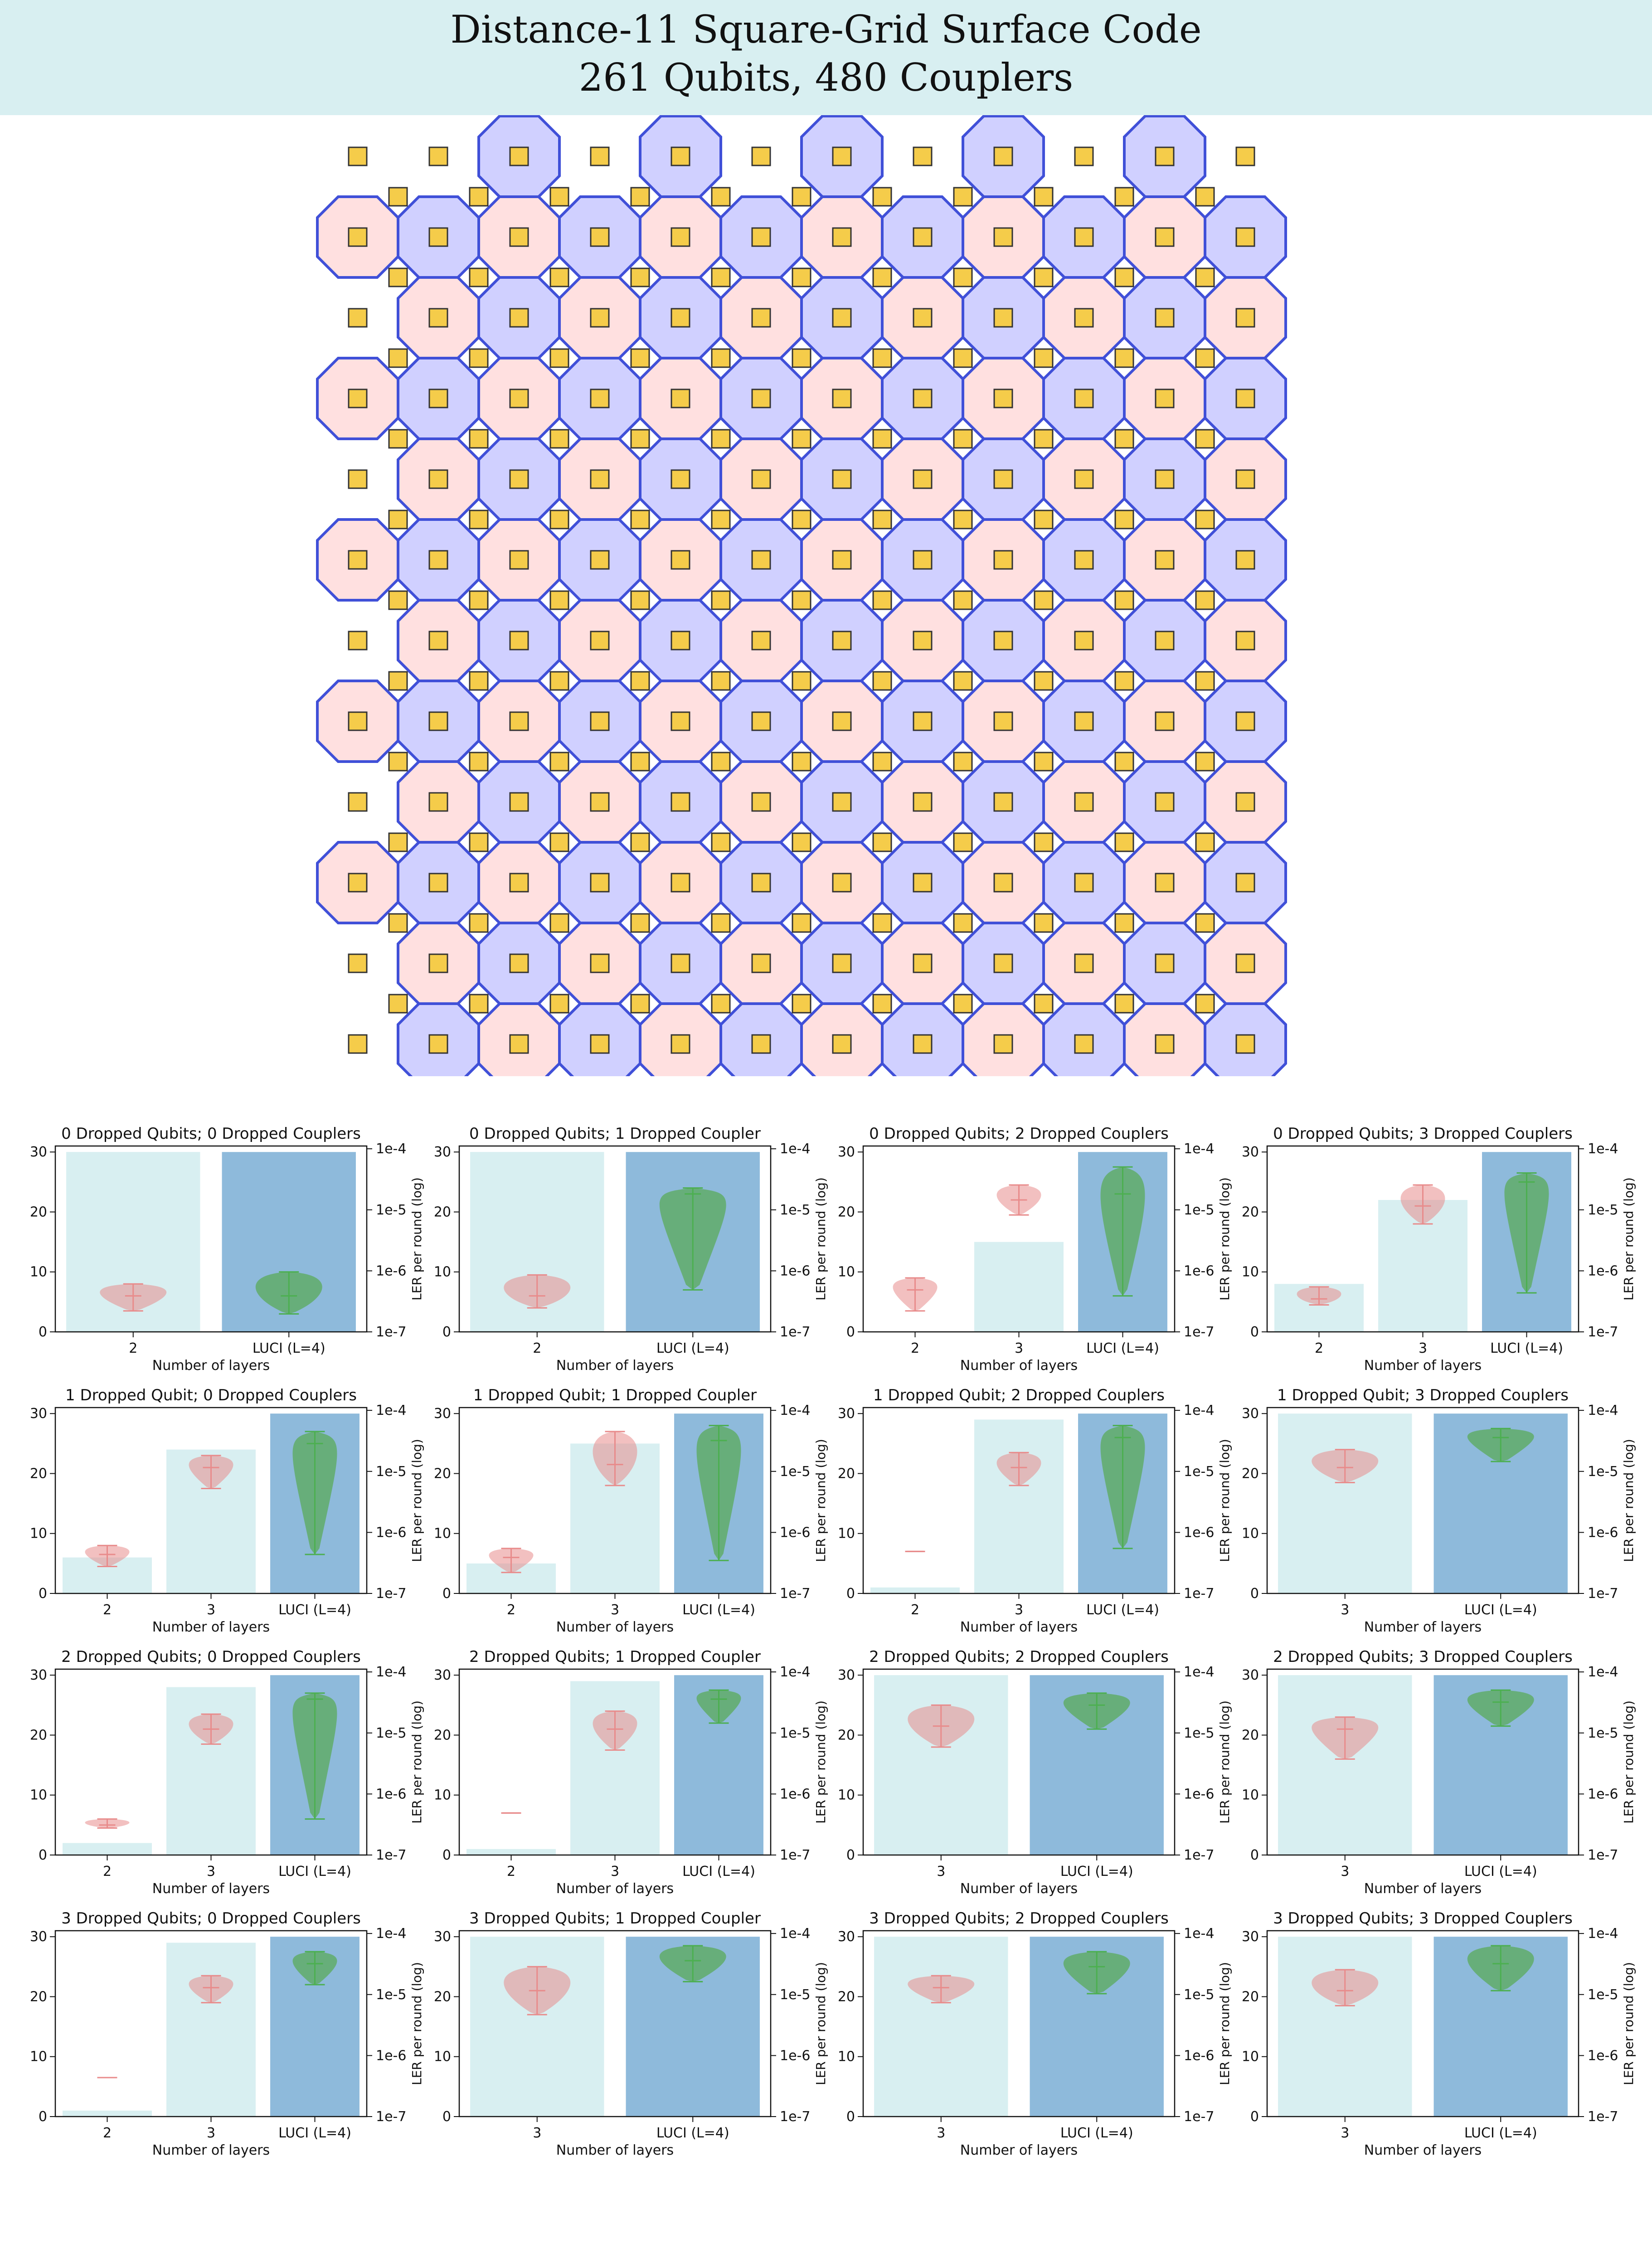 The width and height of the screenshot is (1652, 2263). I want to click on y2-tick-label: 1e-7, so click(795, 1594).